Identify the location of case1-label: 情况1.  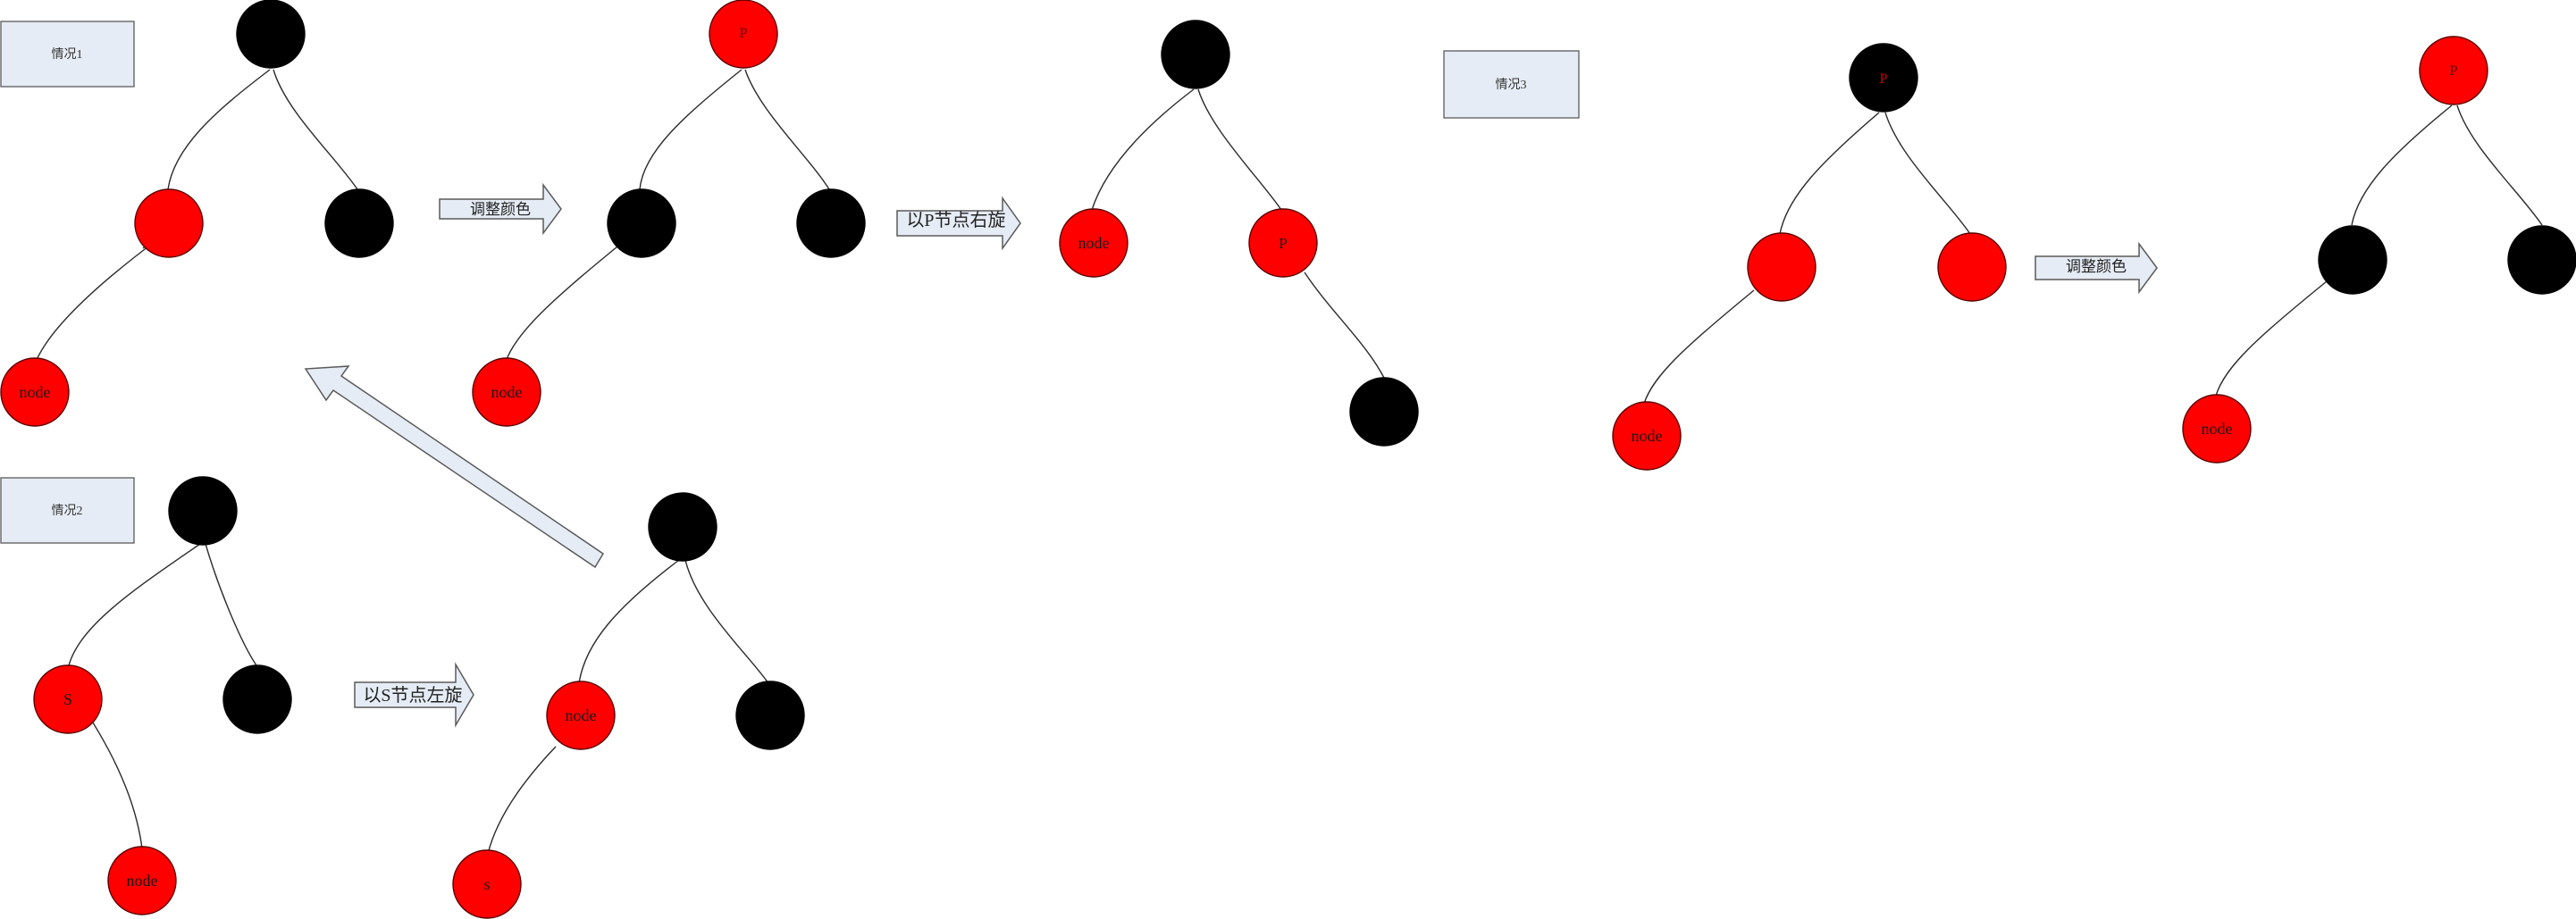
(67, 54).